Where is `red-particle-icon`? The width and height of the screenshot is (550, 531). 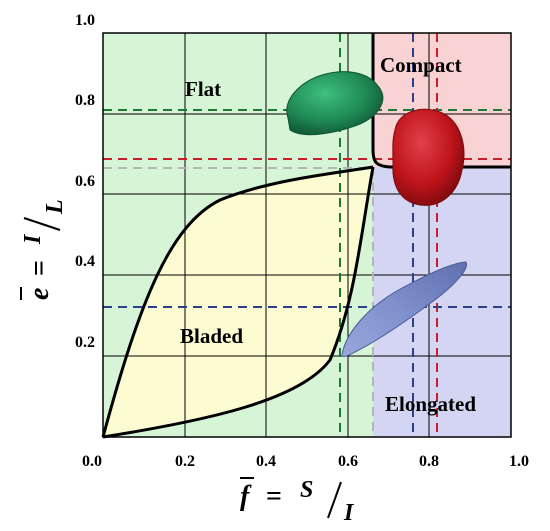 red-particle-icon is located at coordinates (428, 157).